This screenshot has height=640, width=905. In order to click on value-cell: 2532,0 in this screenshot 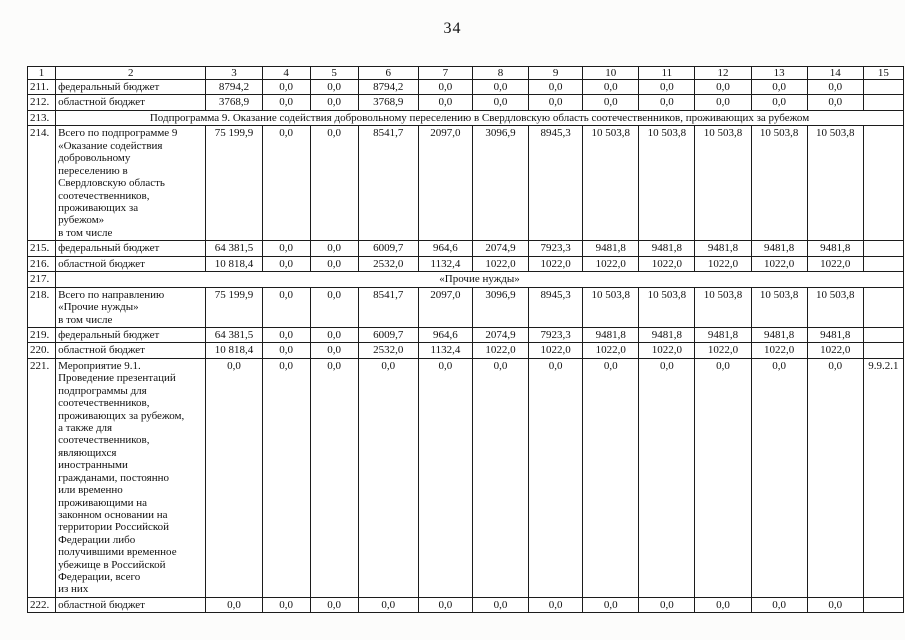, I will do `click(388, 264)`.